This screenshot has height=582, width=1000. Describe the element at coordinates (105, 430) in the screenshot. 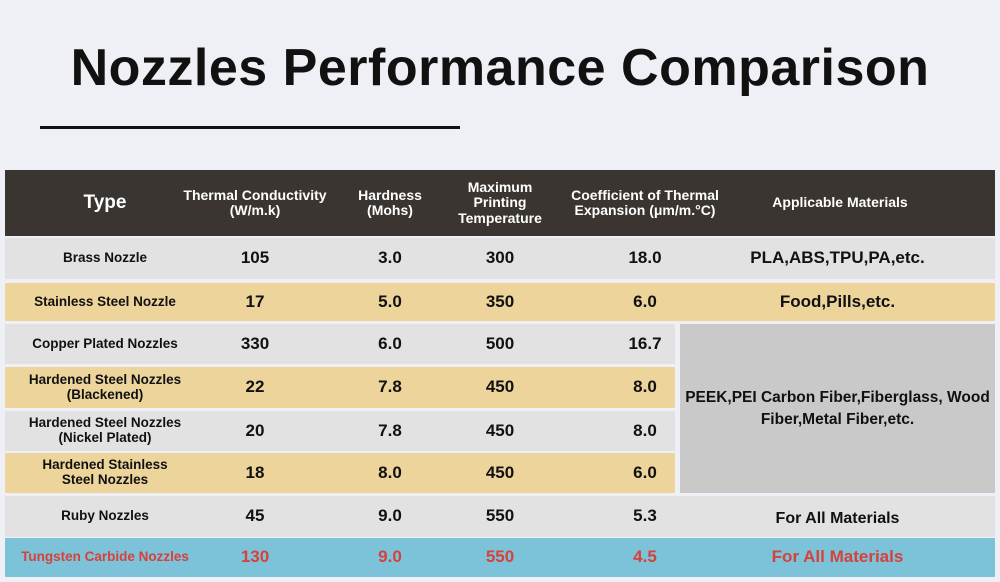

I see `cell-type: Hardened Steel Nozzles (Nickel Plated)` at that location.